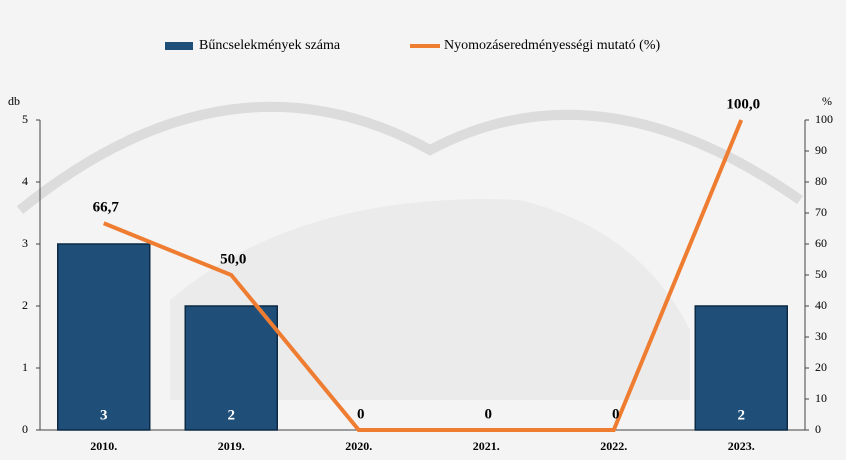 The height and width of the screenshot is (460, 846). I want to click on y-tick-label: 0, so click(25, 429).